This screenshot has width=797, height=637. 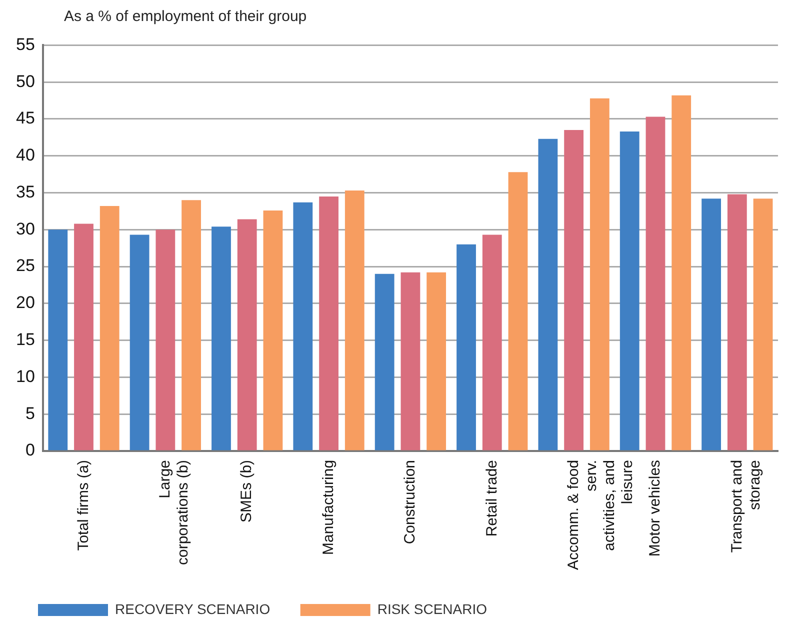 What do you see at coordinates (192, 608) in the screenshot?
I see `legend-label: RECOVERY SCENARIO` at bounding box center [192, 608].